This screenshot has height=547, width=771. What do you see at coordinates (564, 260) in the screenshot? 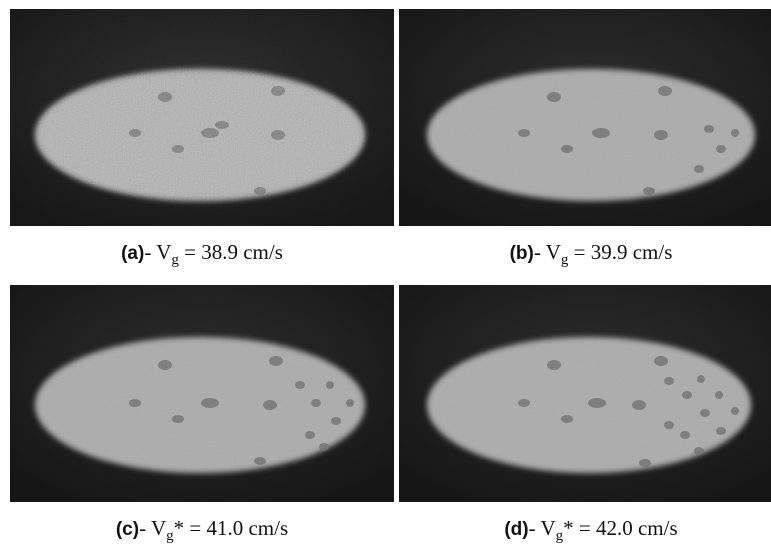
I see `caption-b-sub: g` at bounding box center [564, 260].